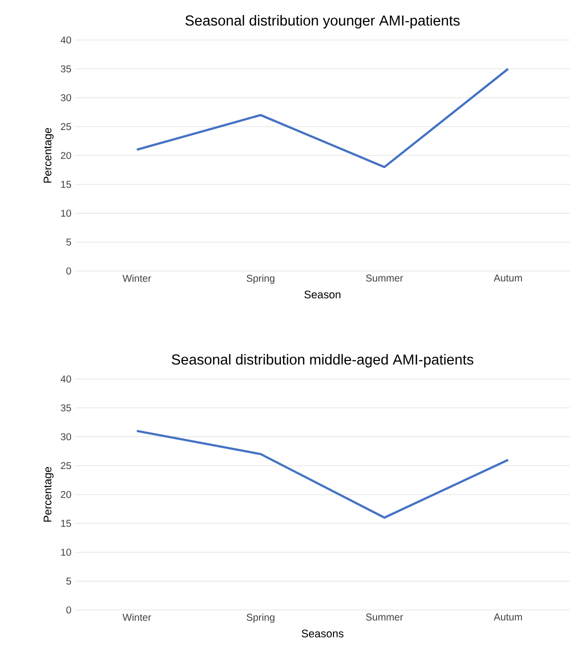 The width and height of the screenshot is (578, 668). Describe the element at coordinates (322, 294) in the screenshot. I see `x-axis-title: Season` at that location.